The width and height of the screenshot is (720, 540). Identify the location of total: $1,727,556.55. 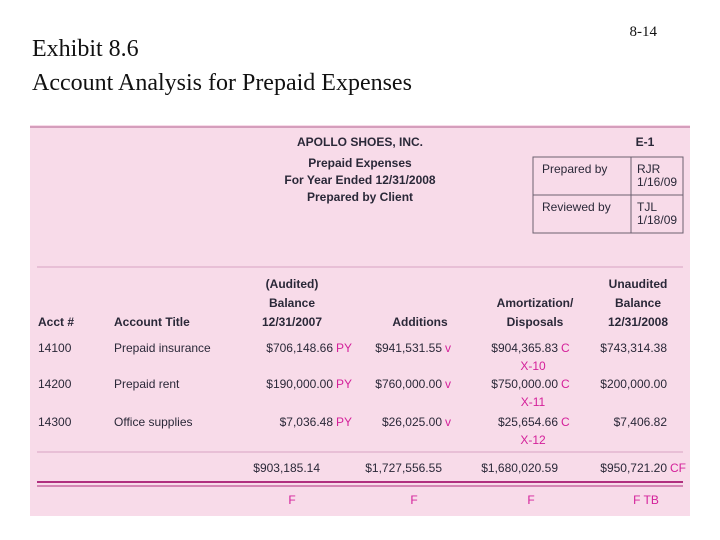
(403, 468).